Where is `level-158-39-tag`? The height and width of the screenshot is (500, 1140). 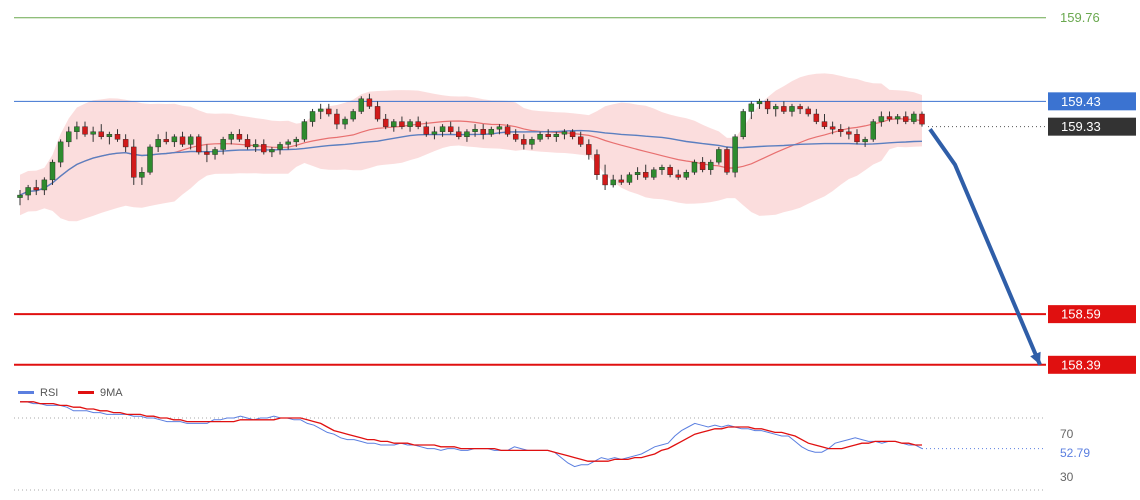
level-158-39-tag is located at coordinates (1092, 364).